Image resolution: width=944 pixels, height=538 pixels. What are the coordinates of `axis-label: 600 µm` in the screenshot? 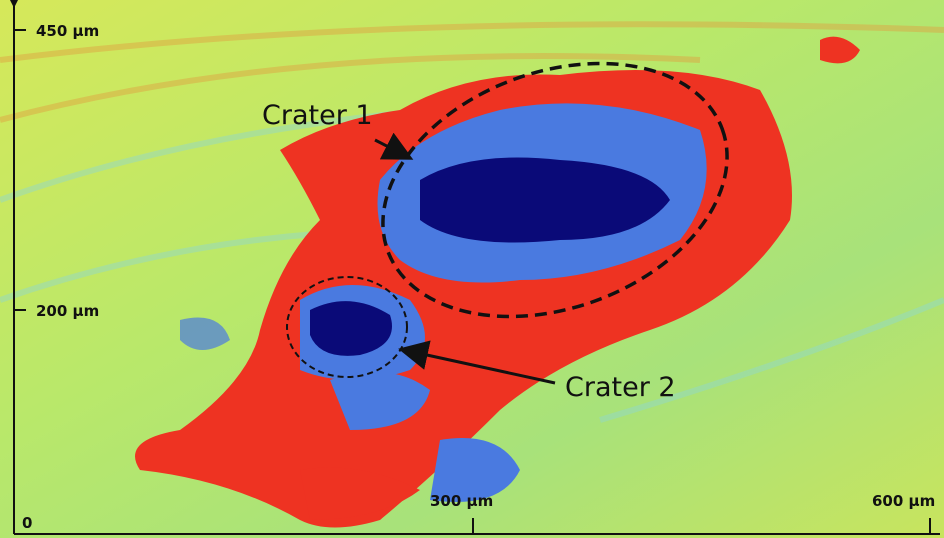 It's located at (903, 501).